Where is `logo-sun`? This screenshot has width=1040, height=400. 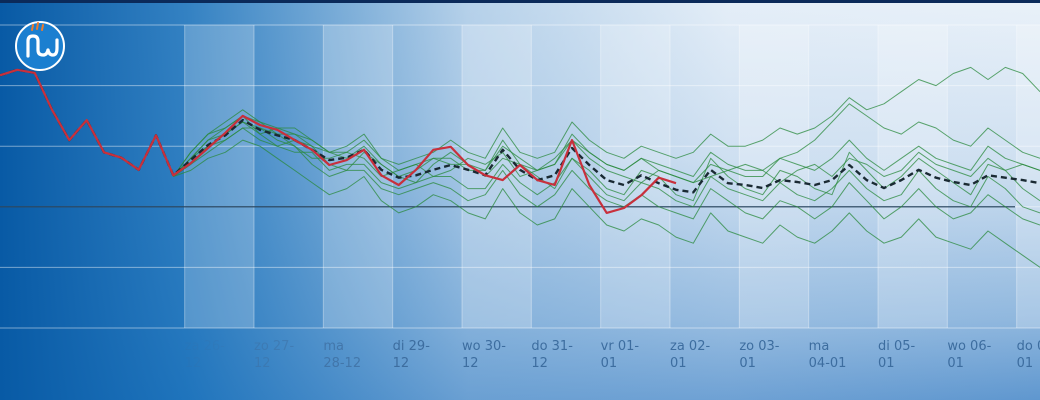 logo-sun is located at coordinates (37, 26).